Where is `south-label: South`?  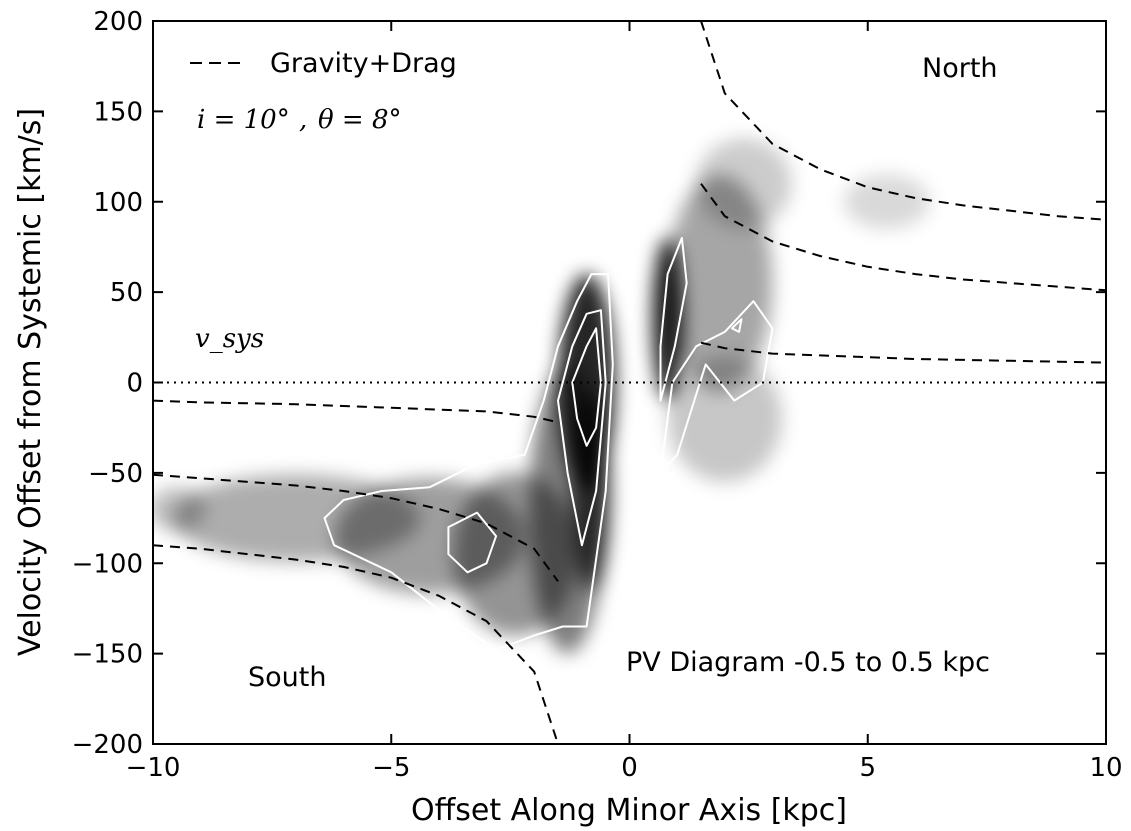
south-label: South is located at coordinates (287, 677).